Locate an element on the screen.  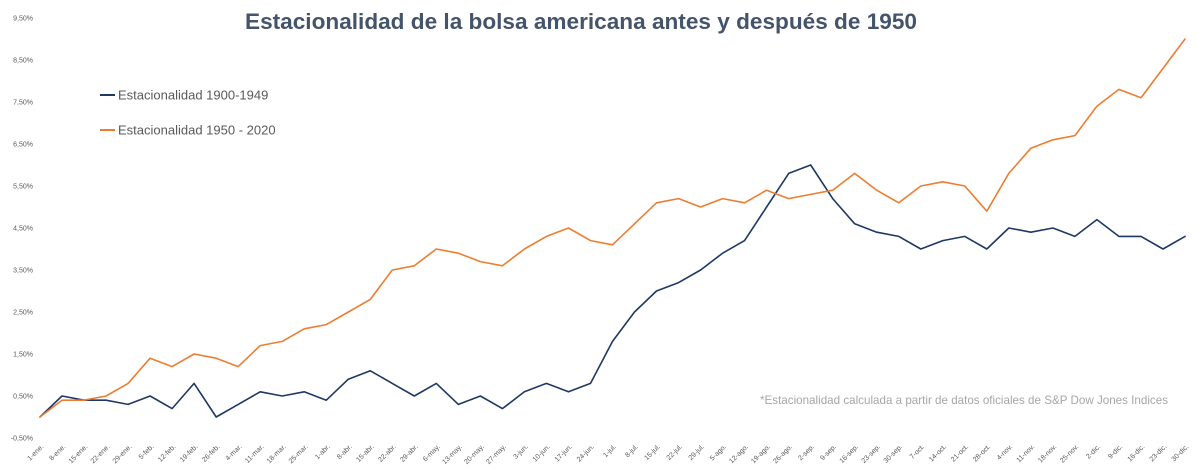
y-tick-label: 4,50% is located at coordinates (23, 229).